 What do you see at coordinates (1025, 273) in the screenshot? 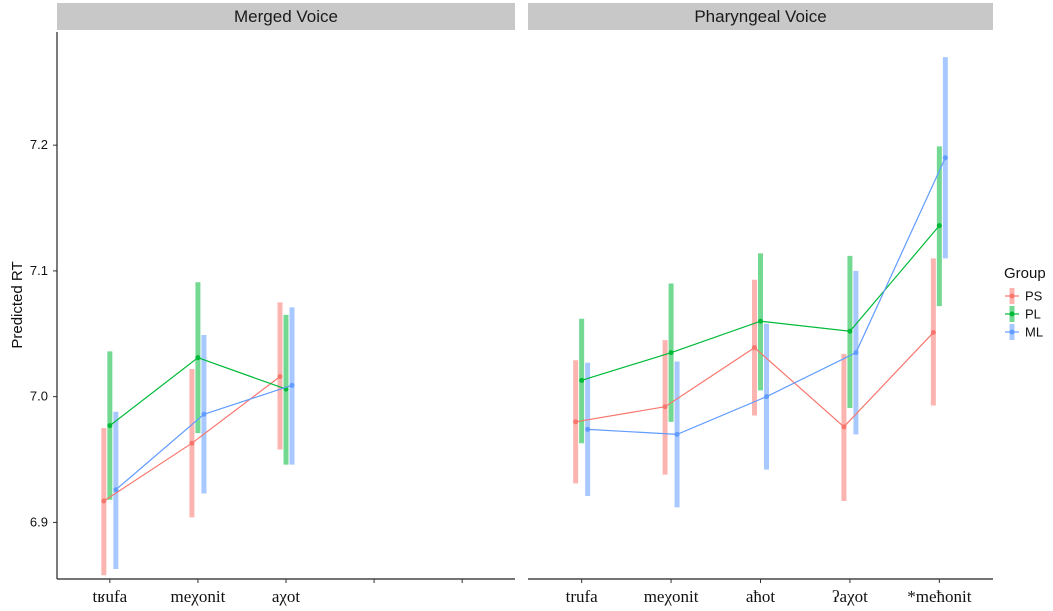
I see `legend-title: Group` at bounding box center [1025, 273].